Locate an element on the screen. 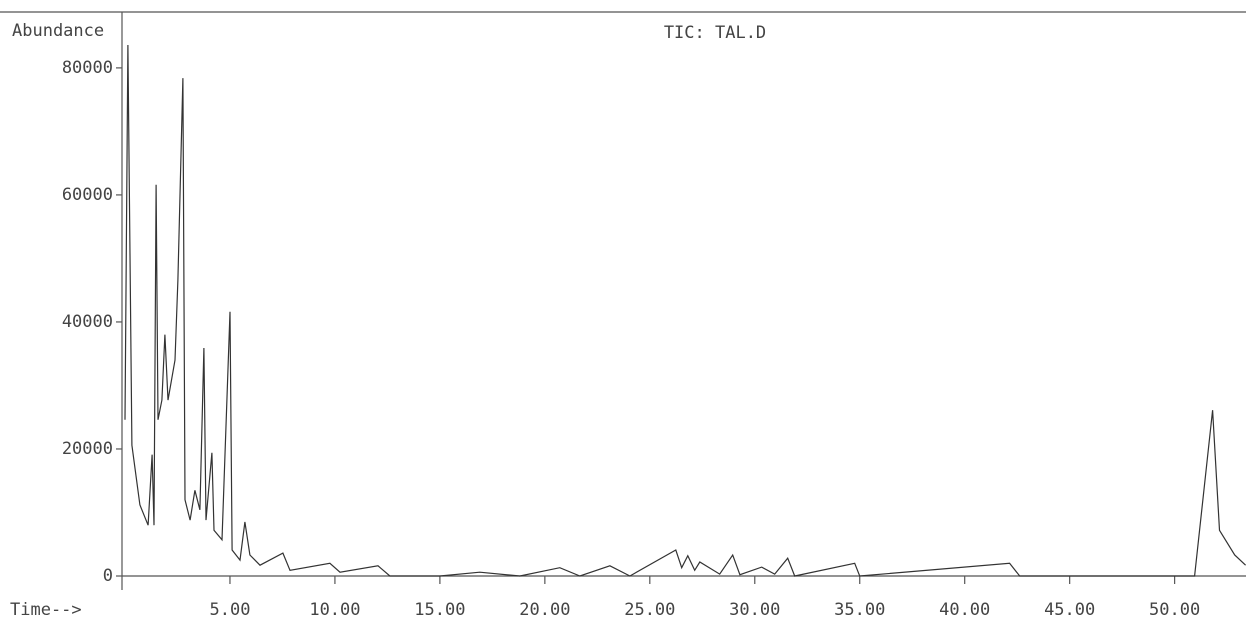 This screenshot has height=630, width=1246. y-tick-label: 20000 is located at coordinates (87, 449).